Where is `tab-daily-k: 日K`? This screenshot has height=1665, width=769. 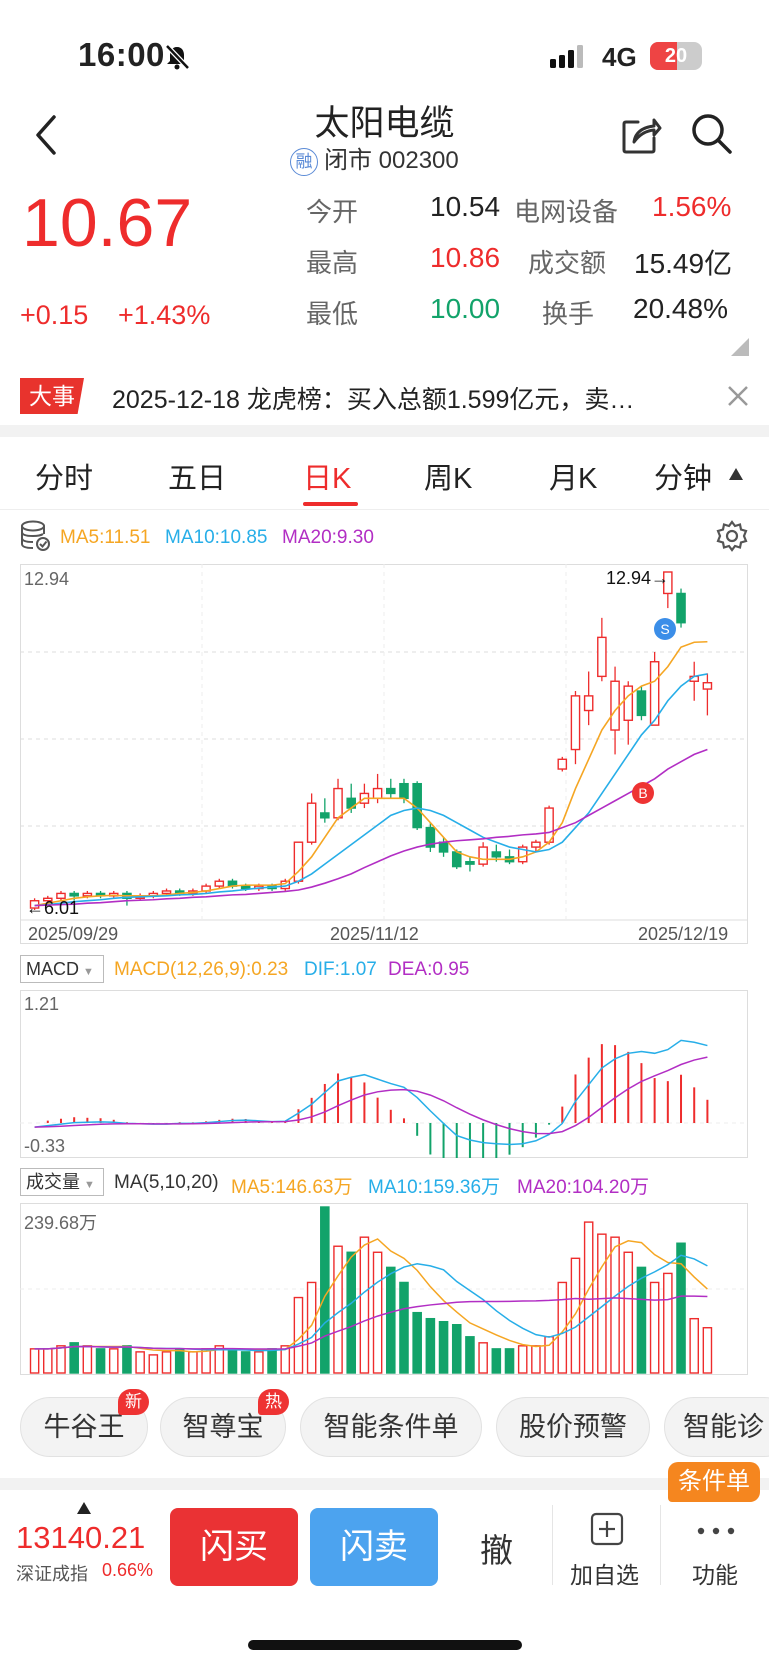
tab-daily-k: 日K is located at coordinates (327, 479).